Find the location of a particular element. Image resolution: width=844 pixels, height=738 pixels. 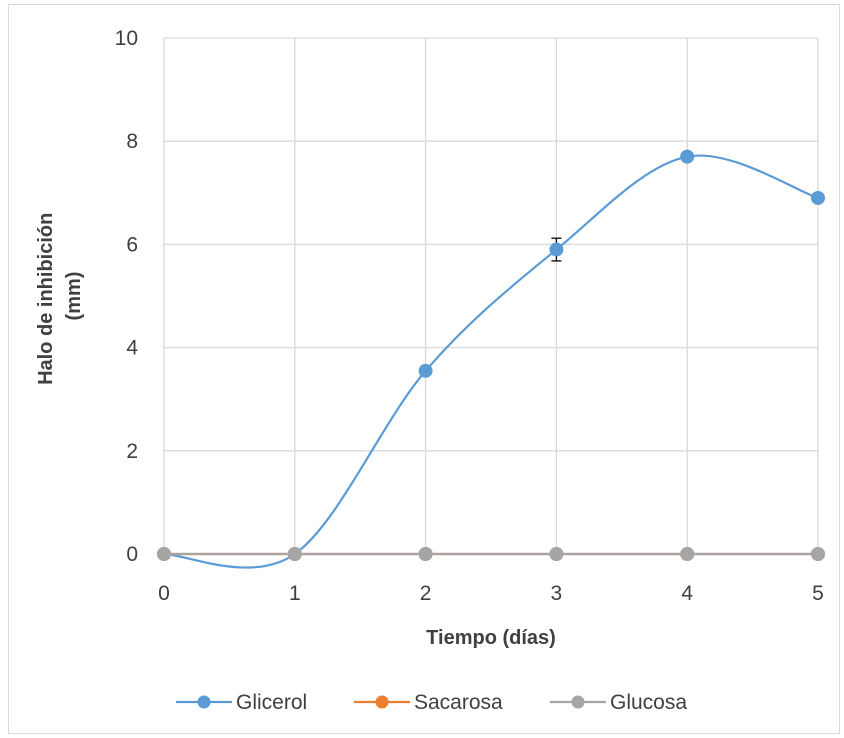

x-tick-label: 0 is located at coordinates (164, 593).